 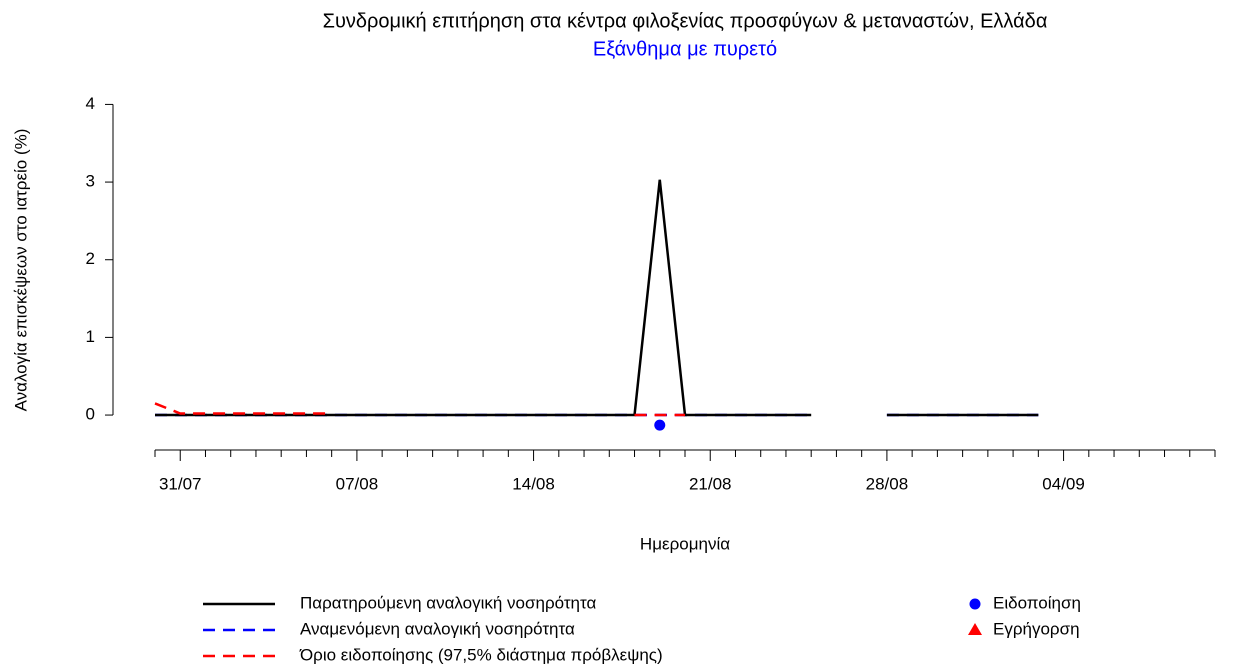 What do you see at coordinates (710, 483) in the screenshot?
I see `x-tick-label: 21/08` at bounding box center [710, 483].